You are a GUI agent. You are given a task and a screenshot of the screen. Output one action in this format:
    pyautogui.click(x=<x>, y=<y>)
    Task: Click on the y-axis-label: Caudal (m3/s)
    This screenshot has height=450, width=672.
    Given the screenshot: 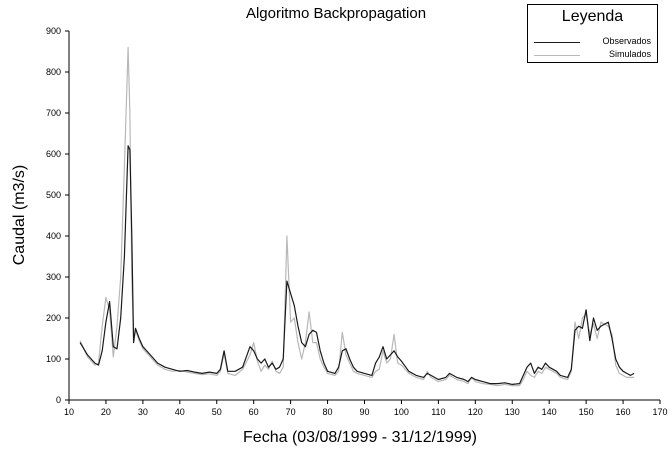 What is the action you would take?
    pyautogui.click(x=19, y=215)
    